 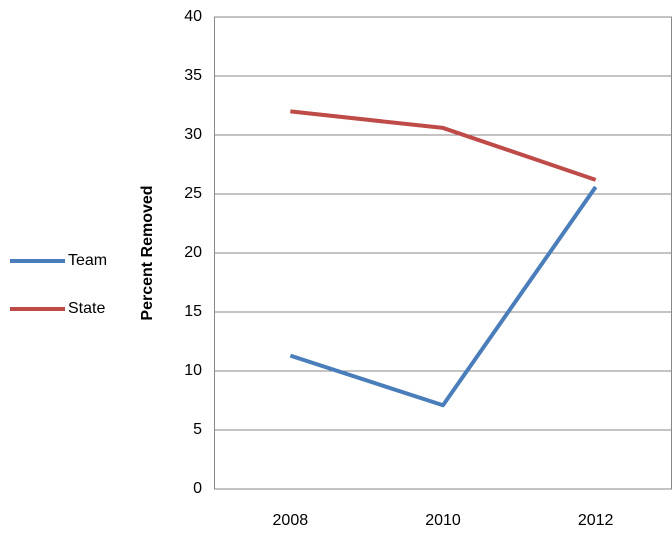 I want to click on y-tick-label: 5, so click(x=197, y=429).